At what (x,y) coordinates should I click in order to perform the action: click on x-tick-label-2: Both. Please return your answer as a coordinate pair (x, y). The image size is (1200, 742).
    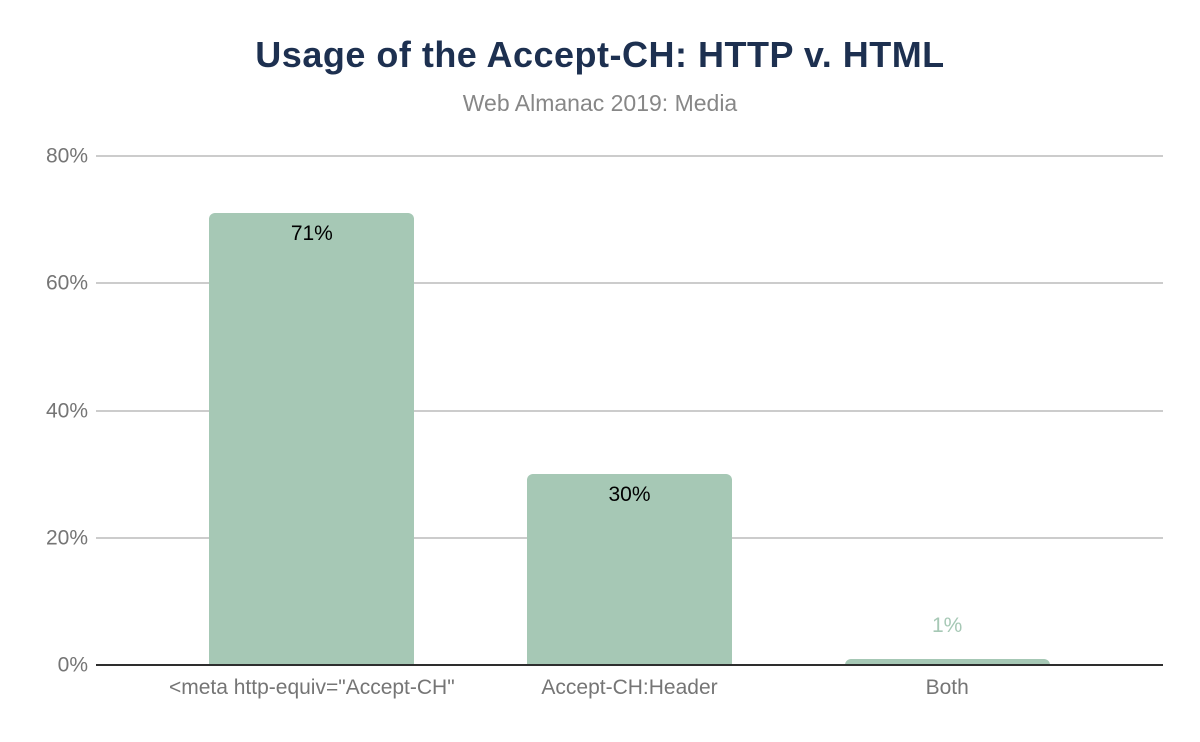
    Looking at the image, I should click on (947, 687).